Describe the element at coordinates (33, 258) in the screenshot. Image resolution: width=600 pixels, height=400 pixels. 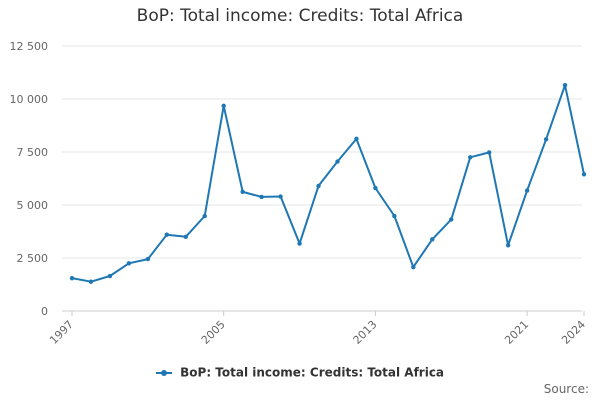
I see `y-tick-label: 2 500` at that location.